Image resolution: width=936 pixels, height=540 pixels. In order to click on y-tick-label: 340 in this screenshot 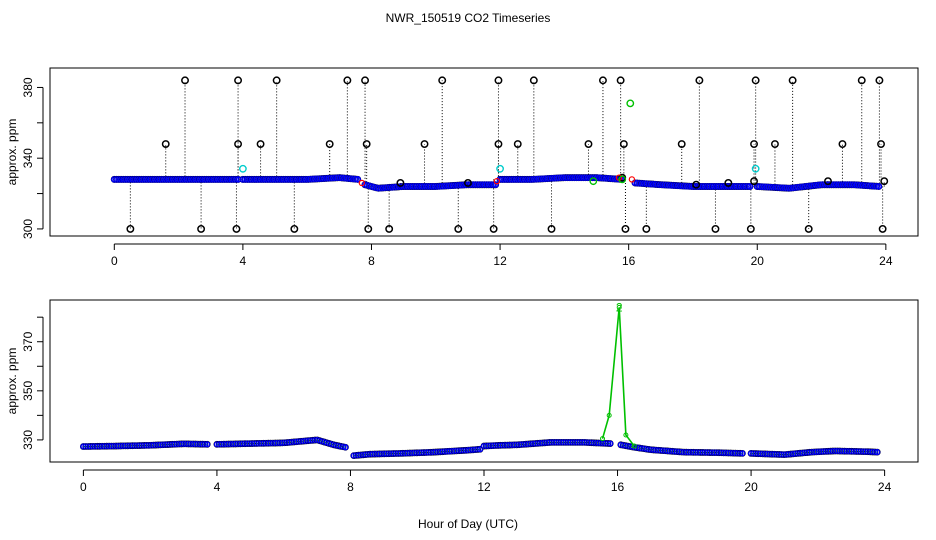, I will do `click(28, 158)`.